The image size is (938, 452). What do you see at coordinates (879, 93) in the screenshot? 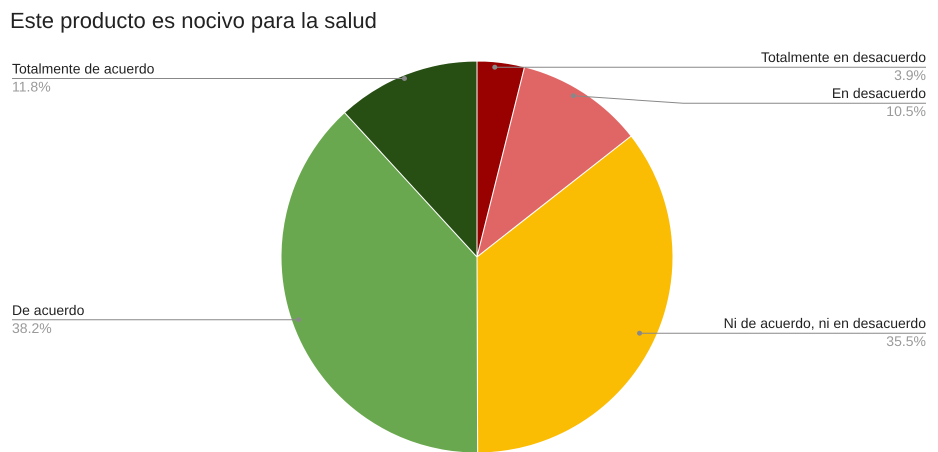
I see `slice-label: En desacuerdo` at bounding box center [879, 93].